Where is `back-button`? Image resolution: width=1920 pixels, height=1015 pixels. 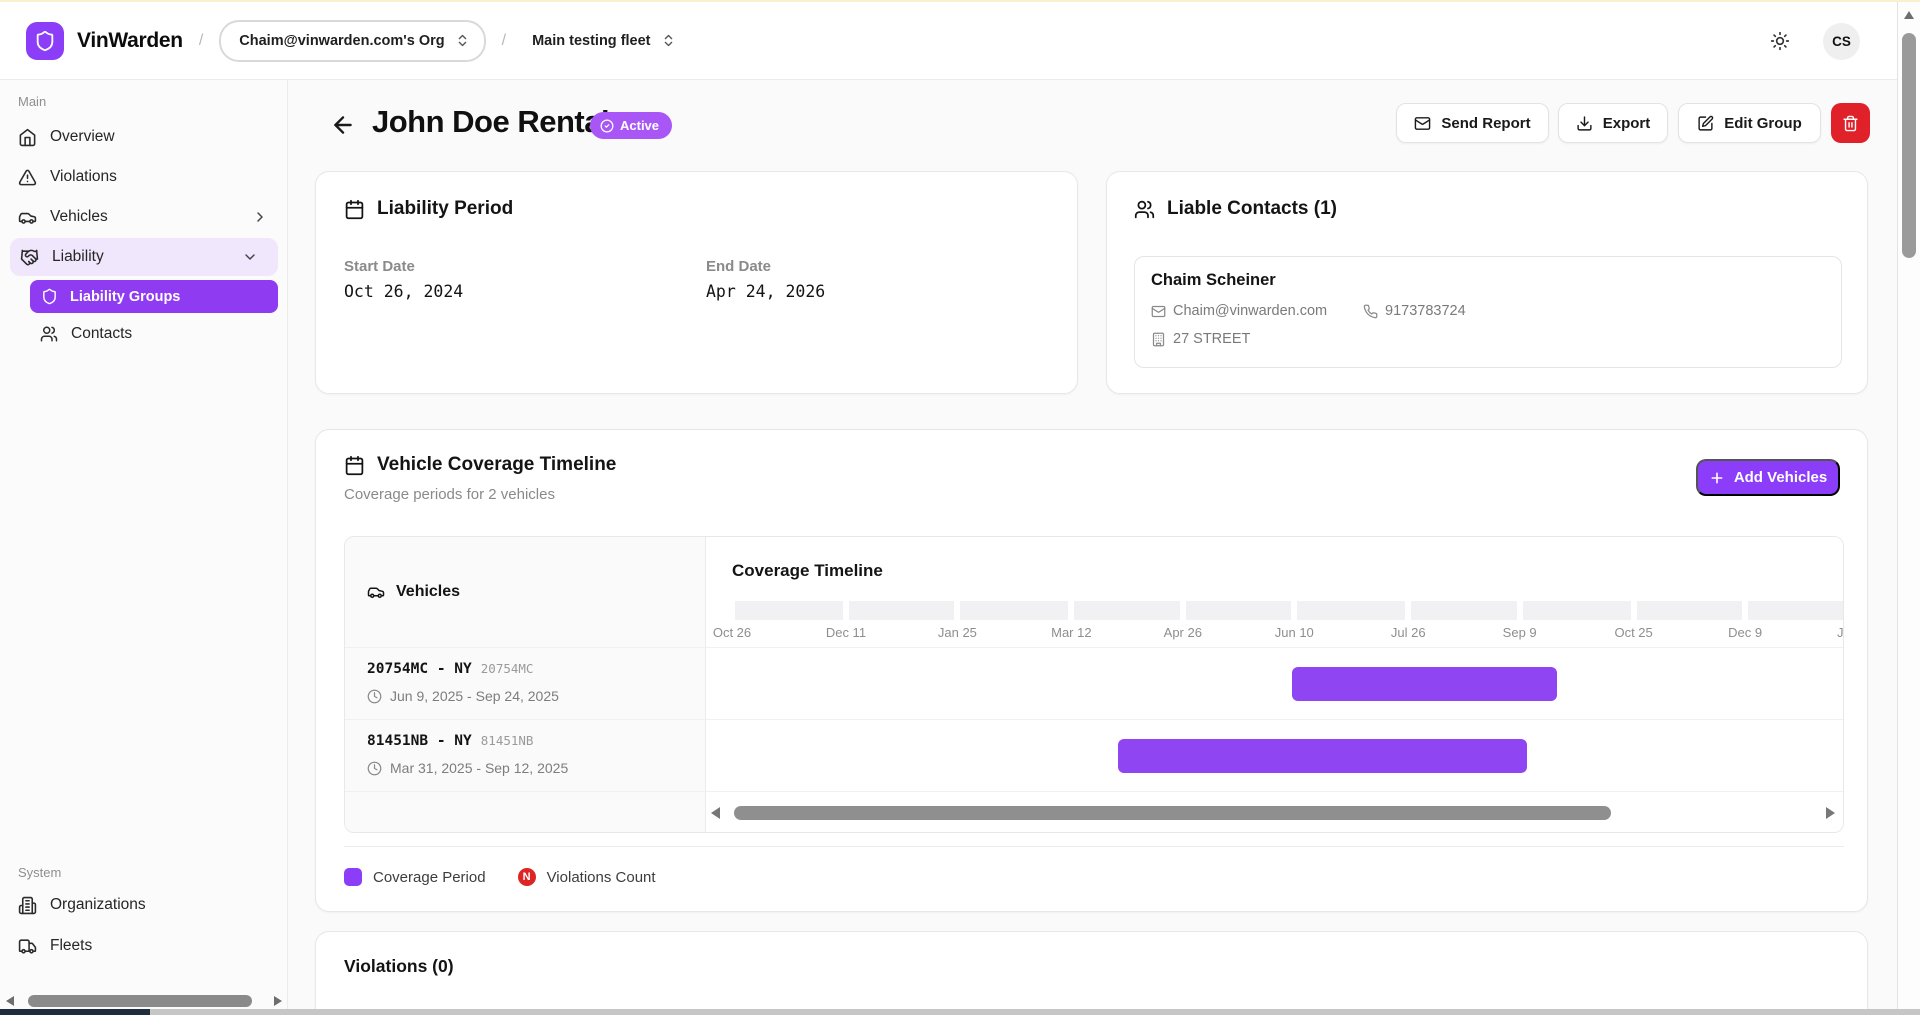 back-button is located at coordinates (343, 125).